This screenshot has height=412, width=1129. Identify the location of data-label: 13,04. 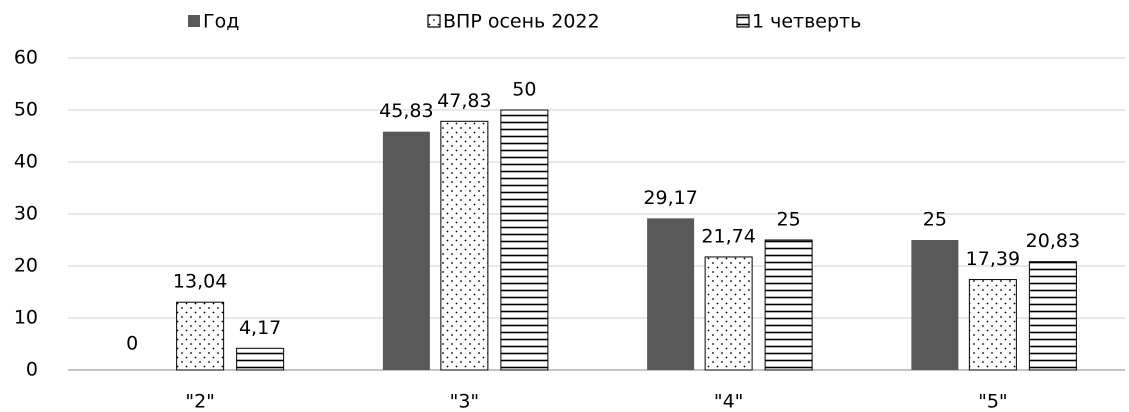
(200, 282).